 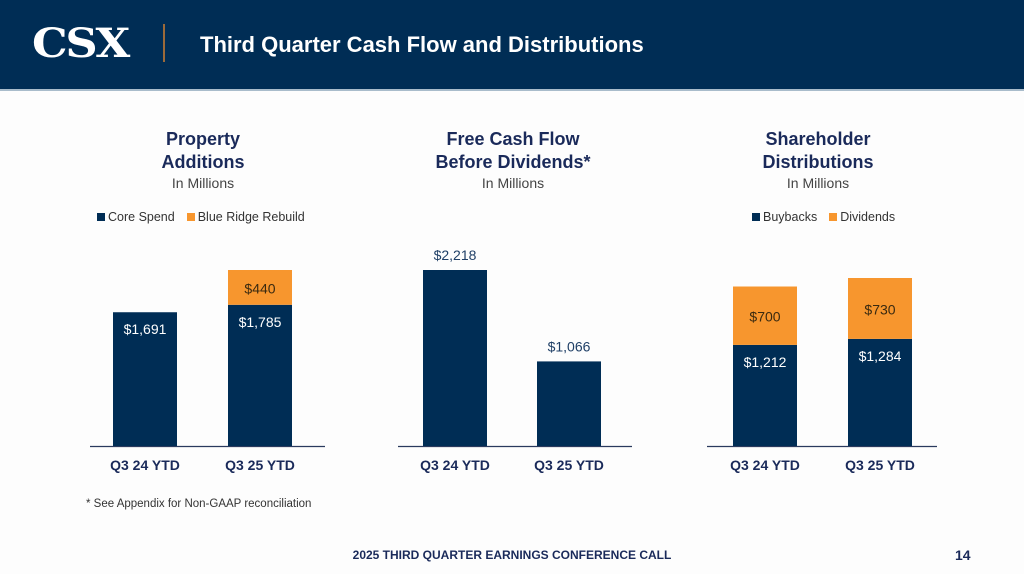 What do you see at coordinates (145, 329) in the screenshot?
I see `data-label: $1,691` at bounding box center [145, 329].